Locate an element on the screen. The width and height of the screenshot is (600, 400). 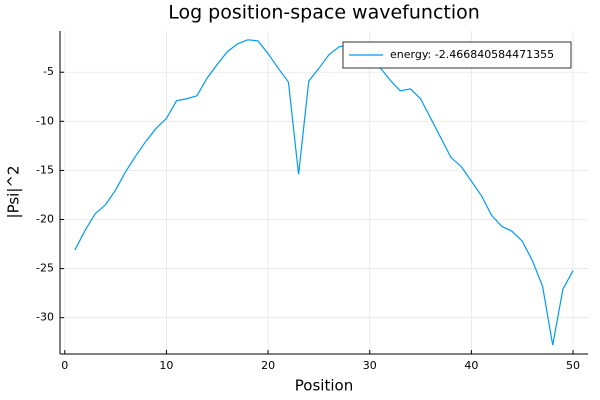
legend-label: energy: -2.466840584471355 is located at coordinates (472, 54).